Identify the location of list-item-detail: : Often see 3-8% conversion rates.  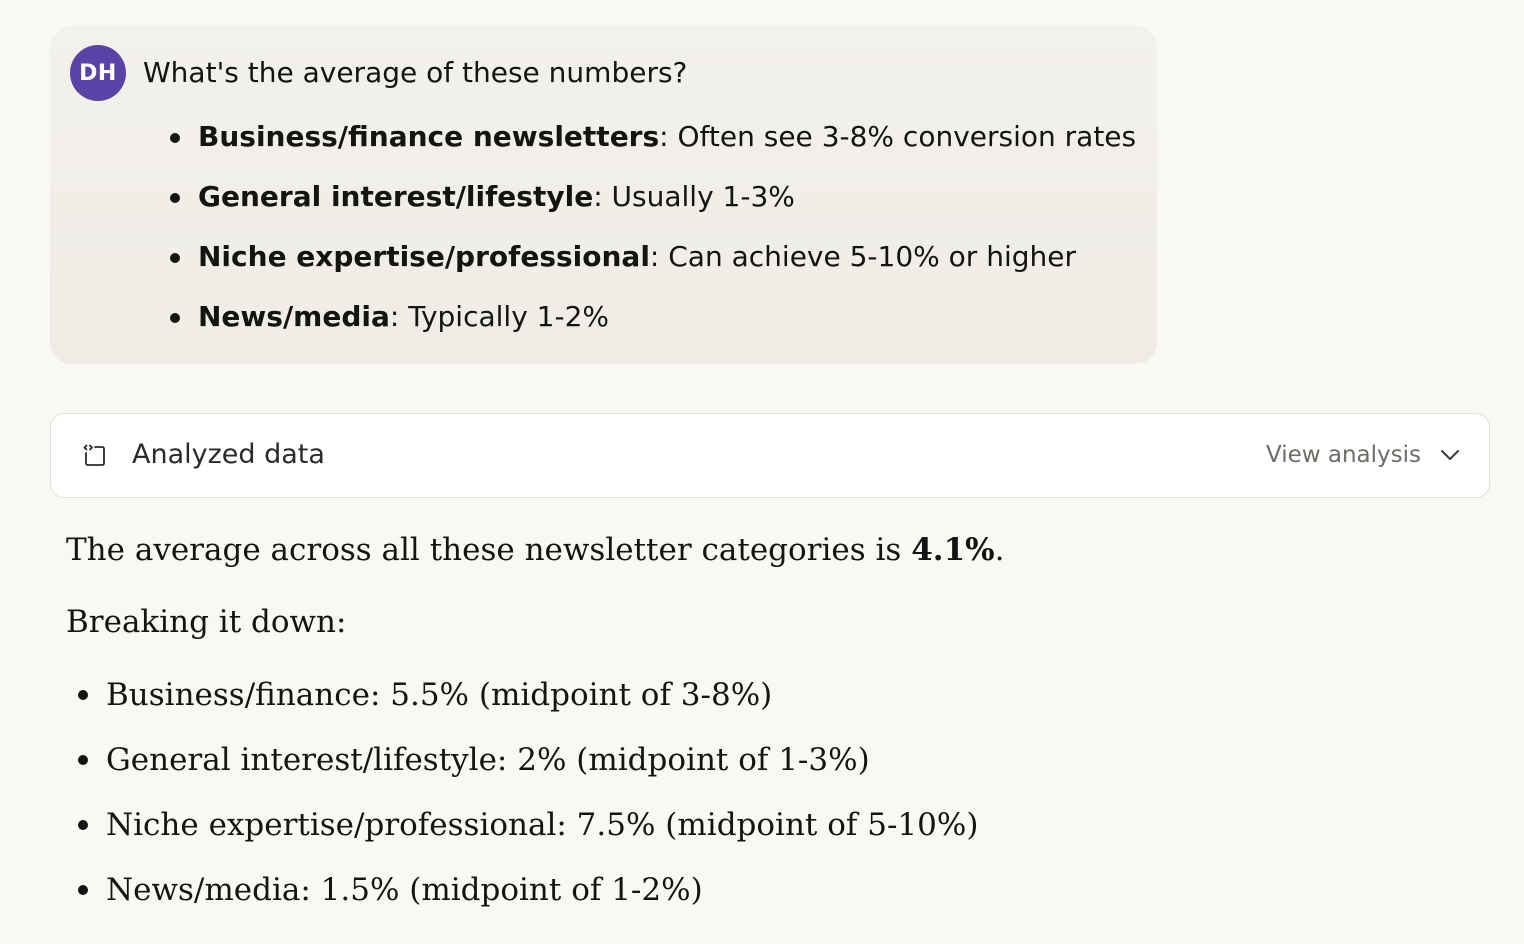
(898, 136).